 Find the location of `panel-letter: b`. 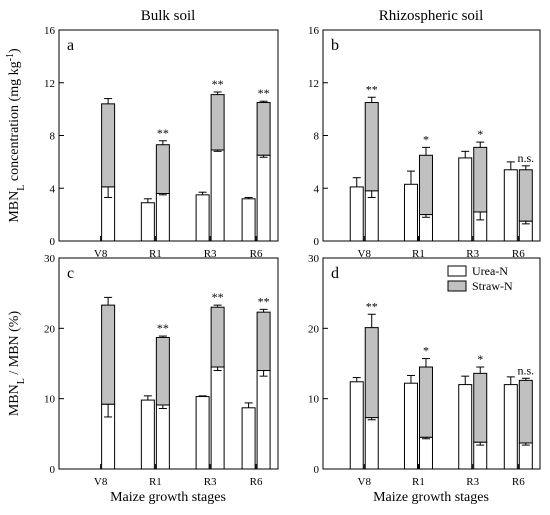

panel-letter: b is located at coordinates (335, 45).